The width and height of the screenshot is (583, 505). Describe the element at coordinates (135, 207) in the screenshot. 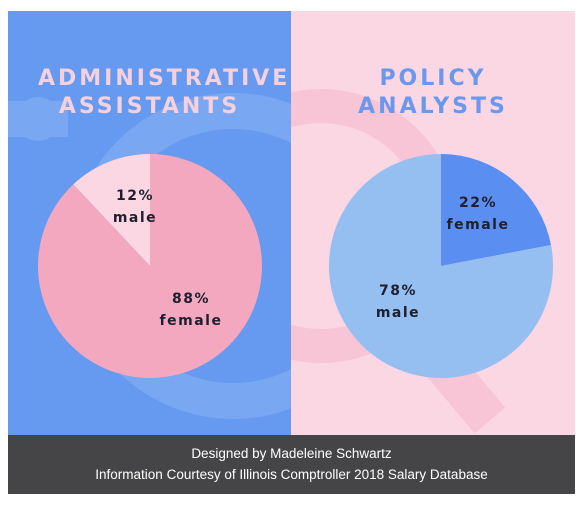

I see `slice-label-male: 12% male` at that location.